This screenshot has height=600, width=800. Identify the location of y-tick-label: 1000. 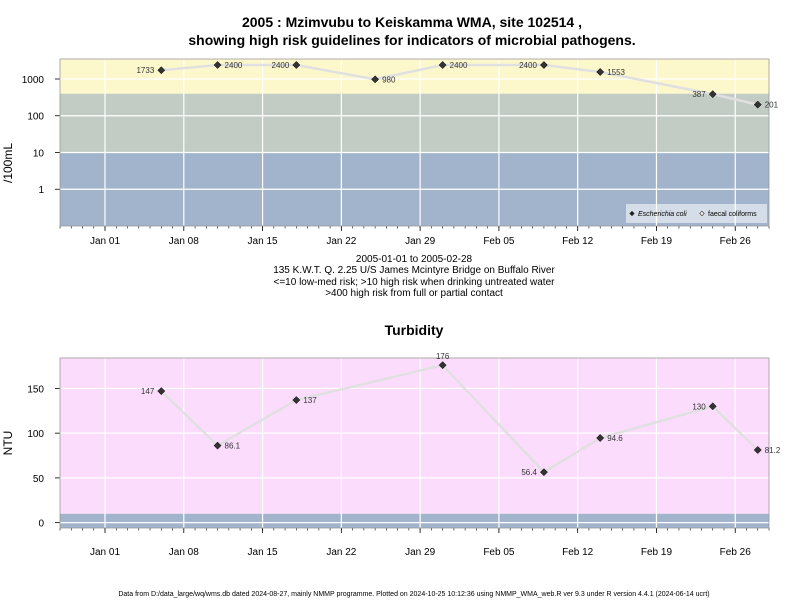
(33, 80).